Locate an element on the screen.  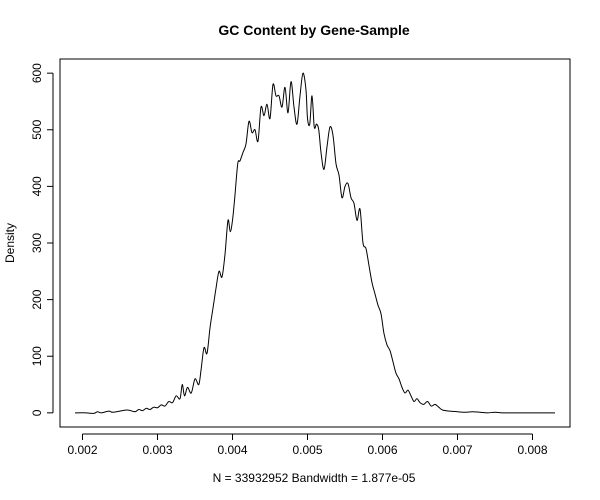
y-axis: 0 100 200 300 400 500 600 is located at coordinates (42, 239).